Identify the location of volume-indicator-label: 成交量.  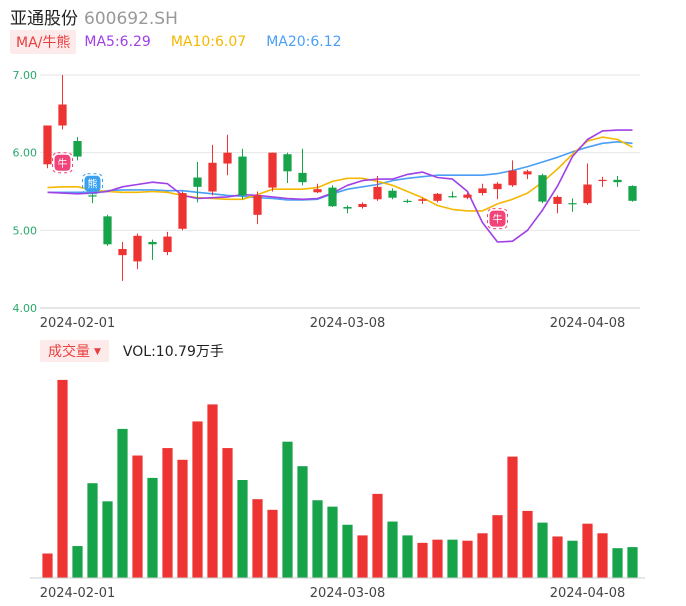
(69, 352).